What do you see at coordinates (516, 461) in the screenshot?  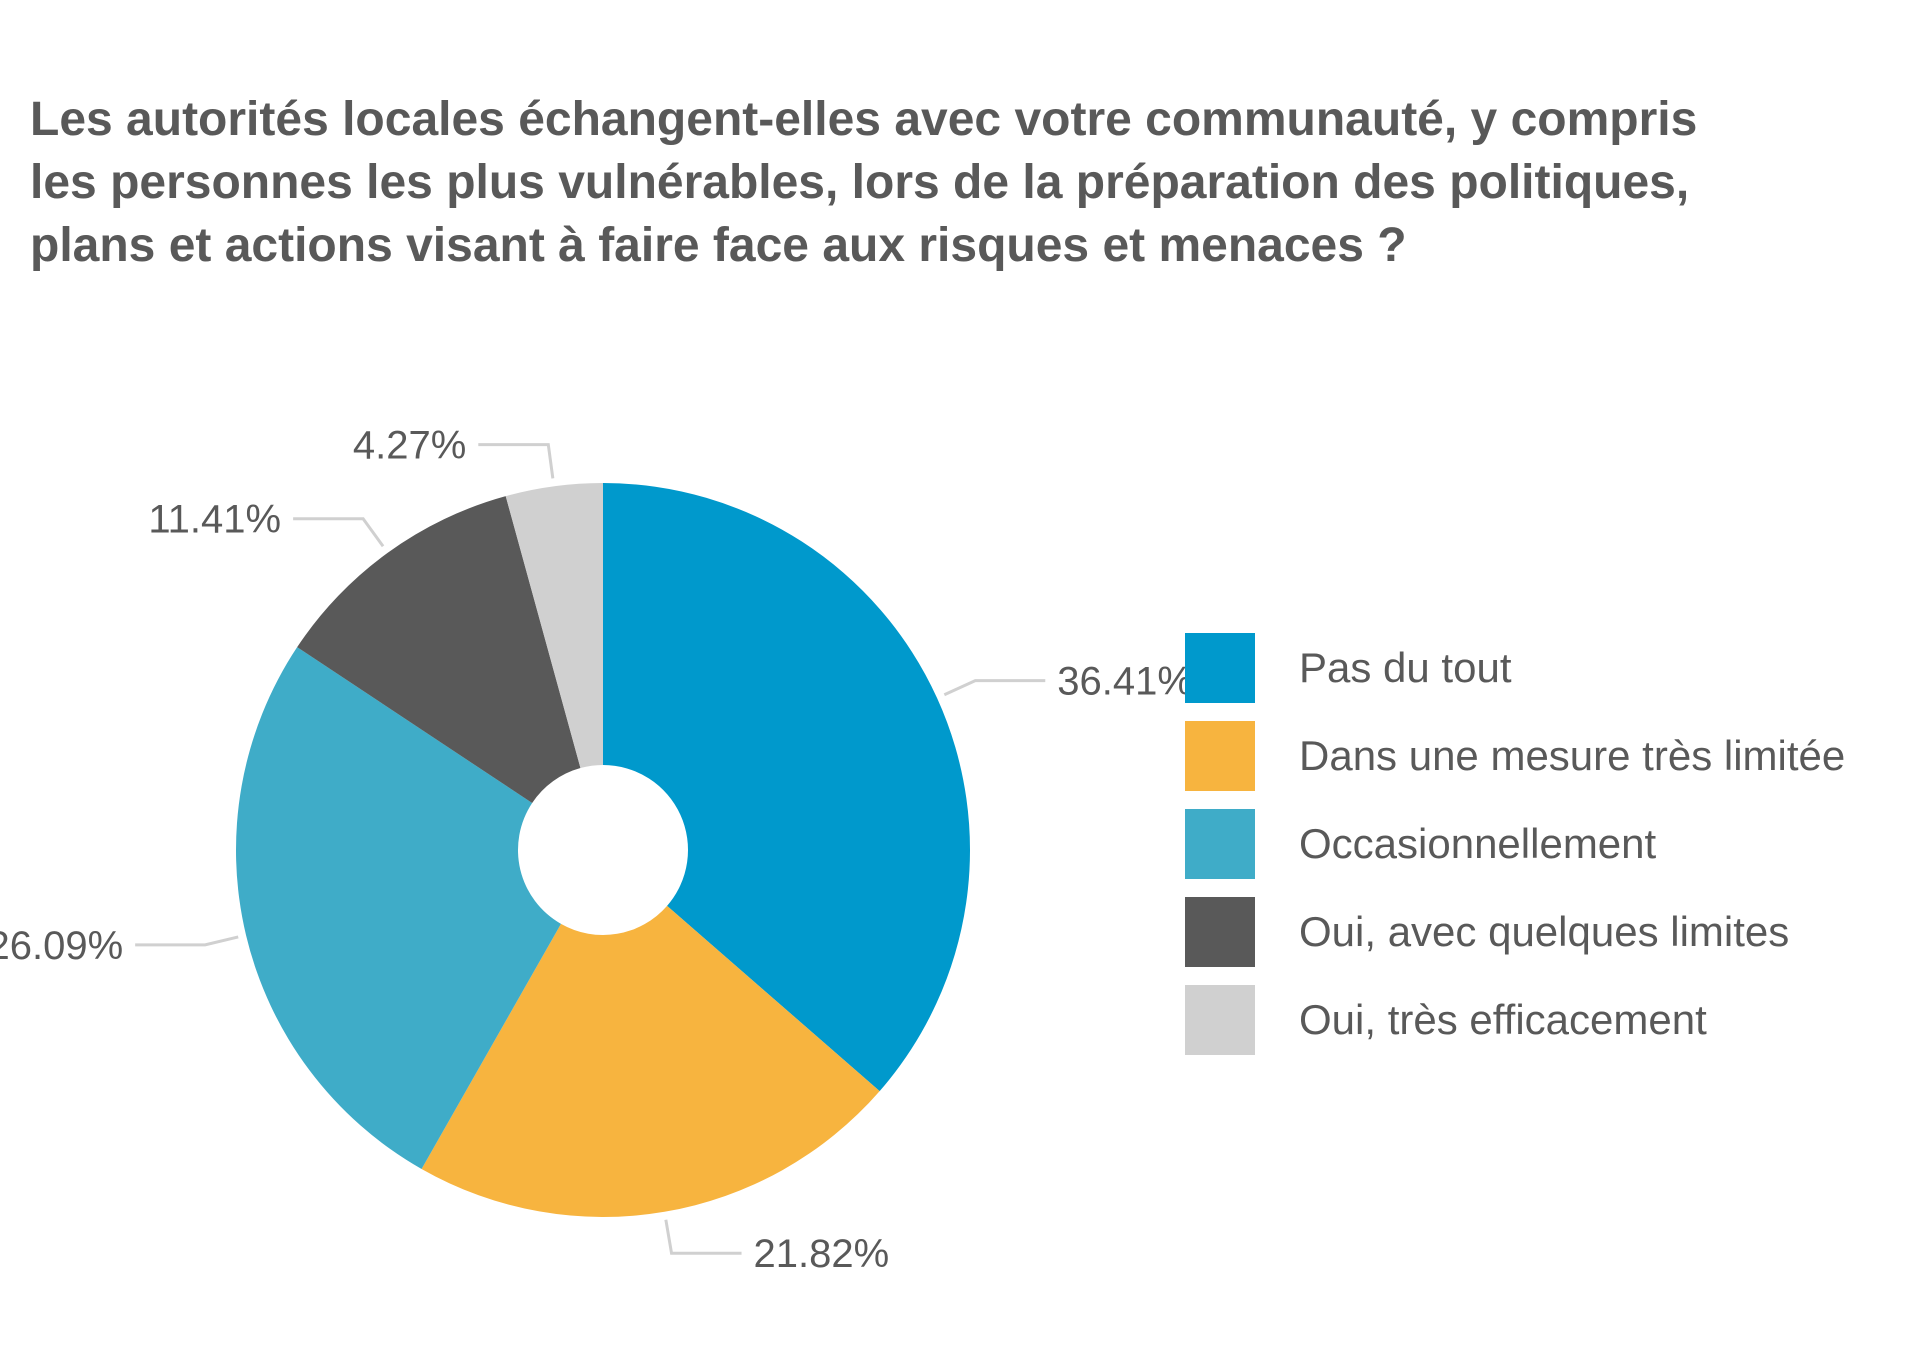 I see `leader-line-oui-tres-efficacement` at bounding box center [516, 461].